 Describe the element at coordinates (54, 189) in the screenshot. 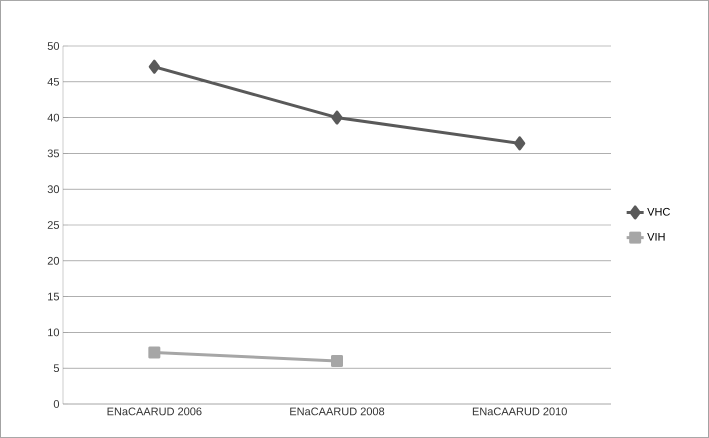

I see `y-tick-label: 30` at that location.